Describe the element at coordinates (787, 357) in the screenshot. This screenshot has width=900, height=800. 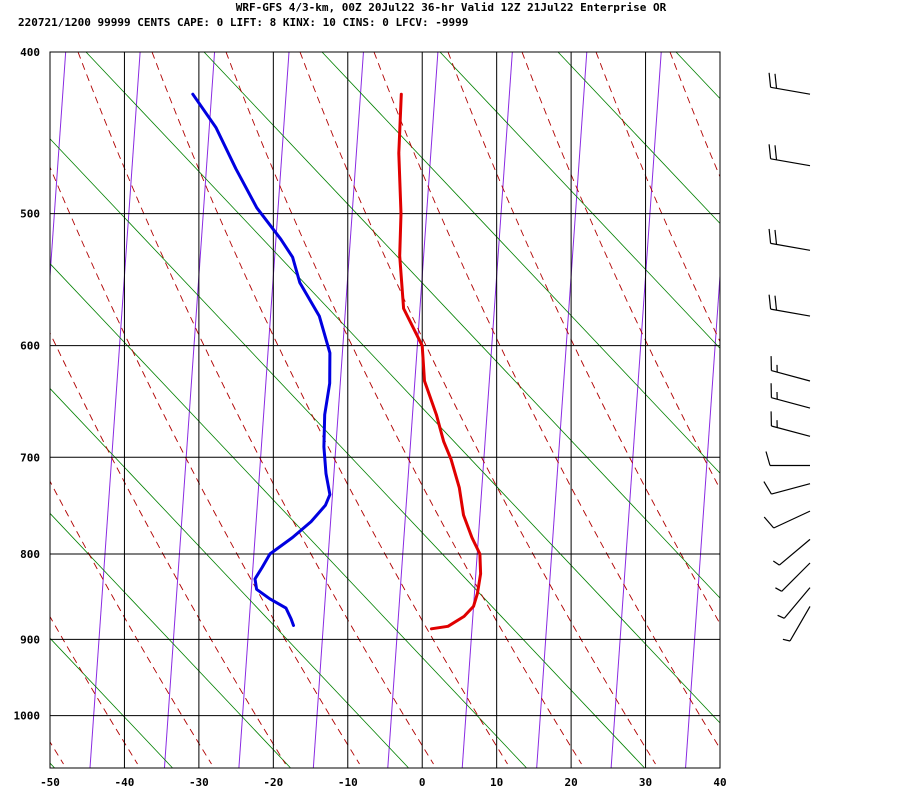
I see `wind-barbs` at that location.